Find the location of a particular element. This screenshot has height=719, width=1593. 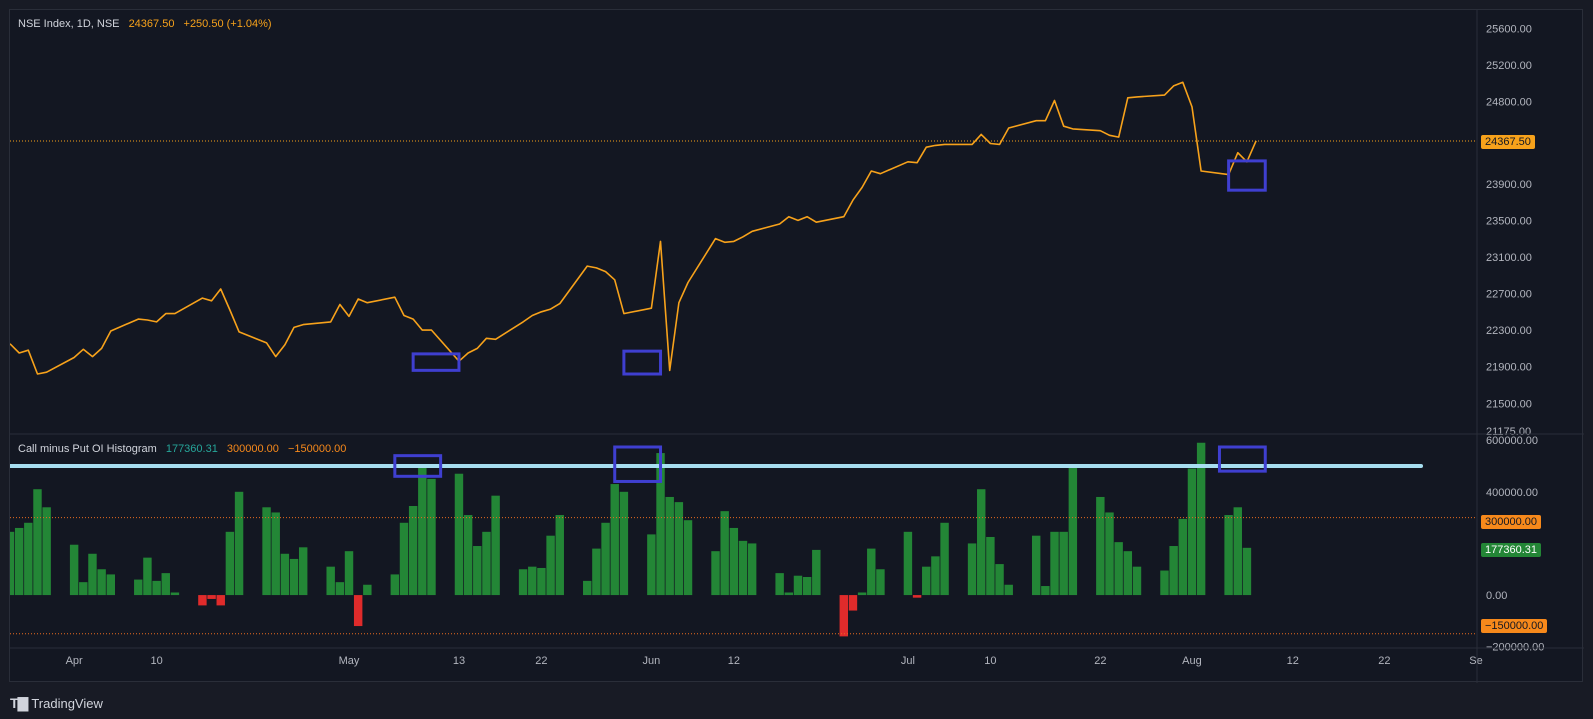

time-tick-label: Jun is located at coordinates (652, 661).